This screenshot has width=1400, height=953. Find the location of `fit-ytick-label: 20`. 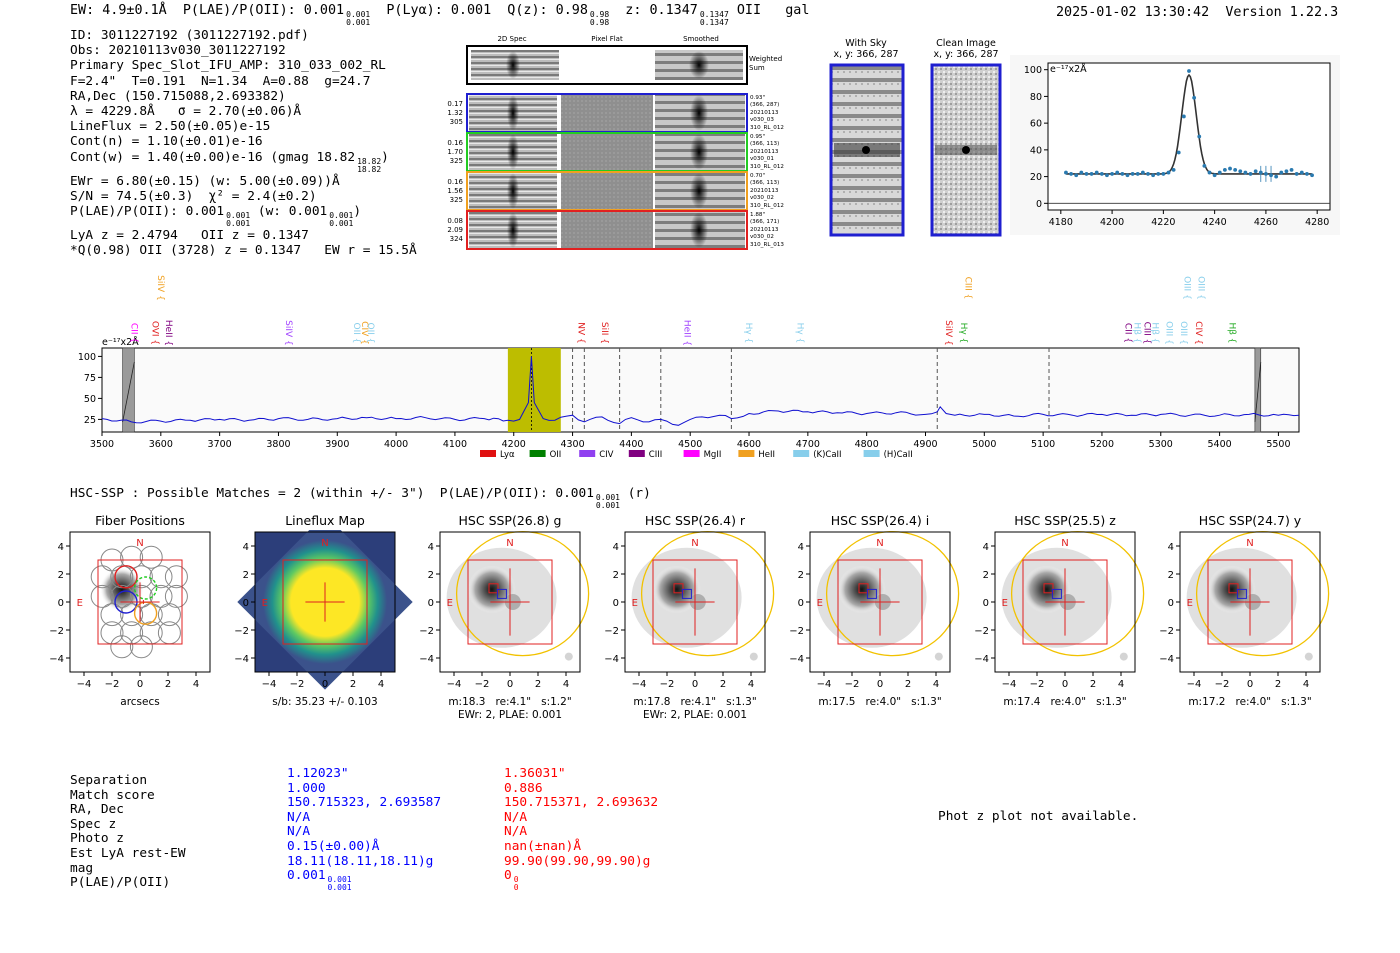

fit-ytick-label: 20 is located at coordinates (1036, 177).